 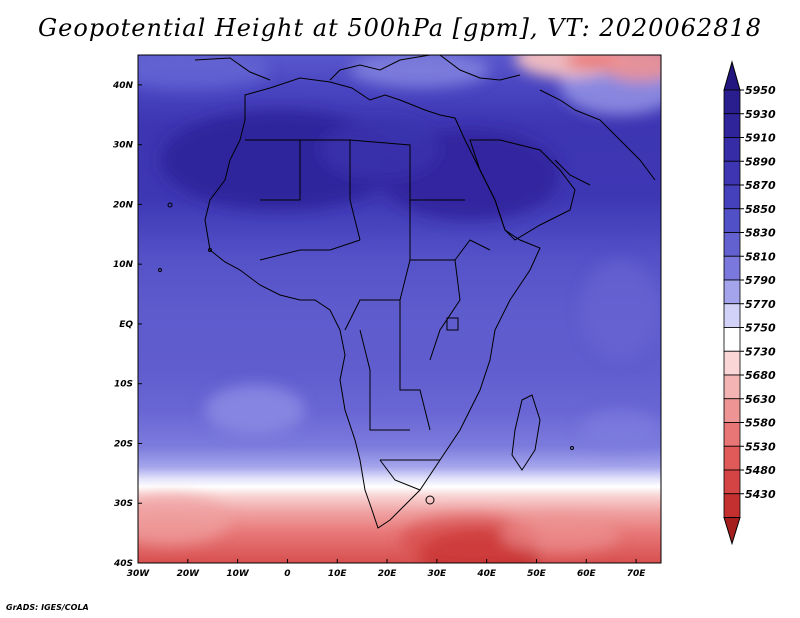 What do you see at coordinates (537, 574) in the screenshot?
I see `lon-tick-label: 50E` at bounding box center [537, 574].